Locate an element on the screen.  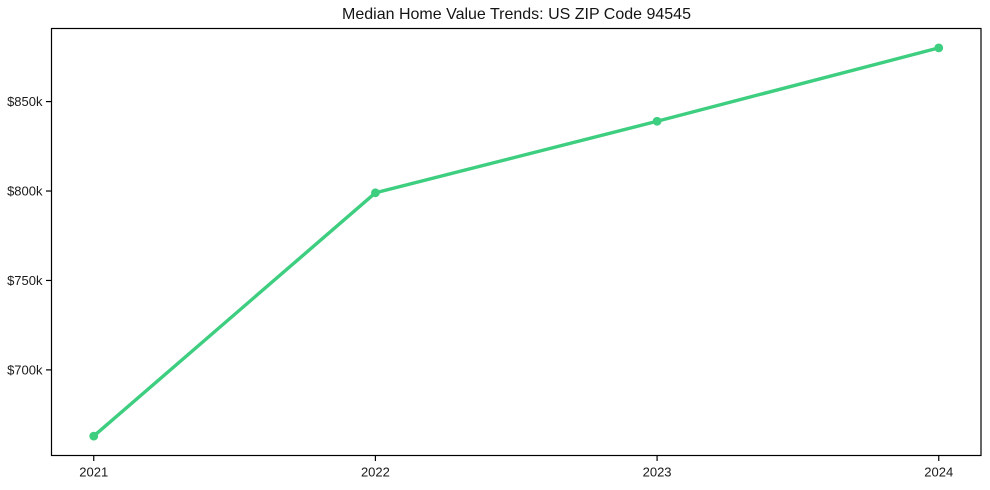
y-tick-label: $750k is located at coordinates (25, 280).